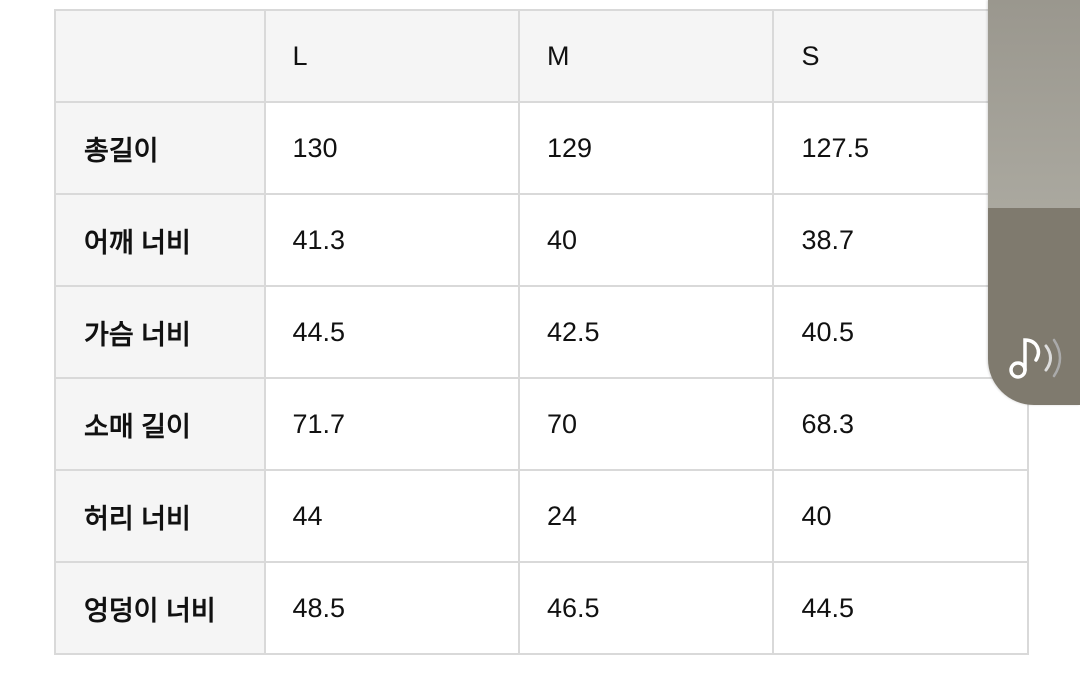 The height and width of the screenshot is (691, 1080). I want to click on row-label: 허리 너비, so click(160, 516).